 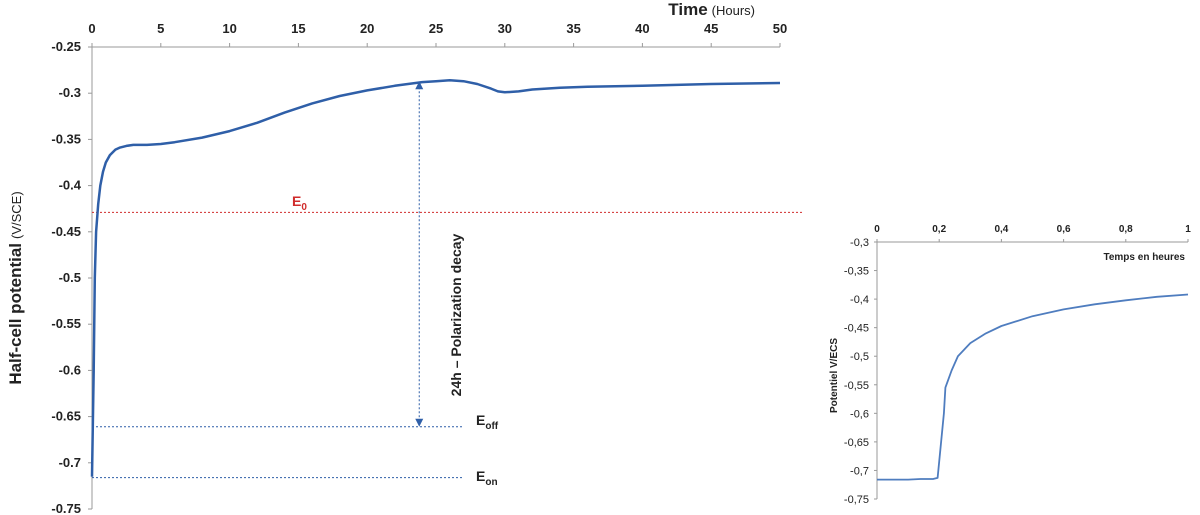 What do you see at coordinates (859, 414) in the screenshot?
I see `inset-y-tick-label: -0,6` at bounding box center [859, 414].